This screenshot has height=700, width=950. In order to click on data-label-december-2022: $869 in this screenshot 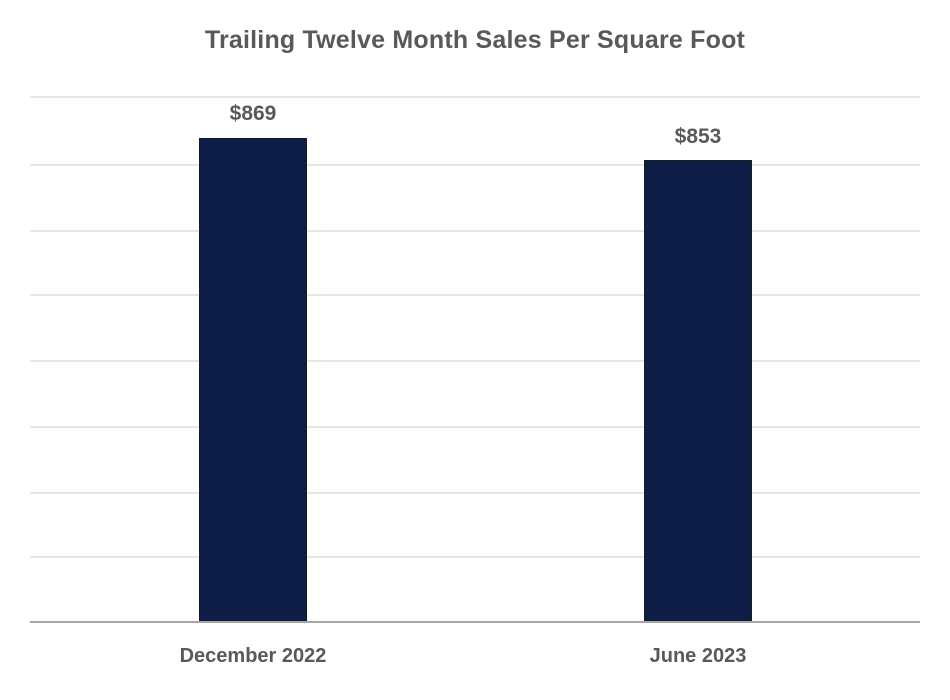, I will do `click(253, 113)`.